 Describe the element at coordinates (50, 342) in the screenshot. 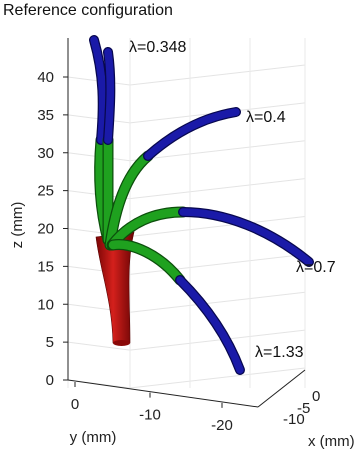

I see `z-tick-label: 5` at that location.